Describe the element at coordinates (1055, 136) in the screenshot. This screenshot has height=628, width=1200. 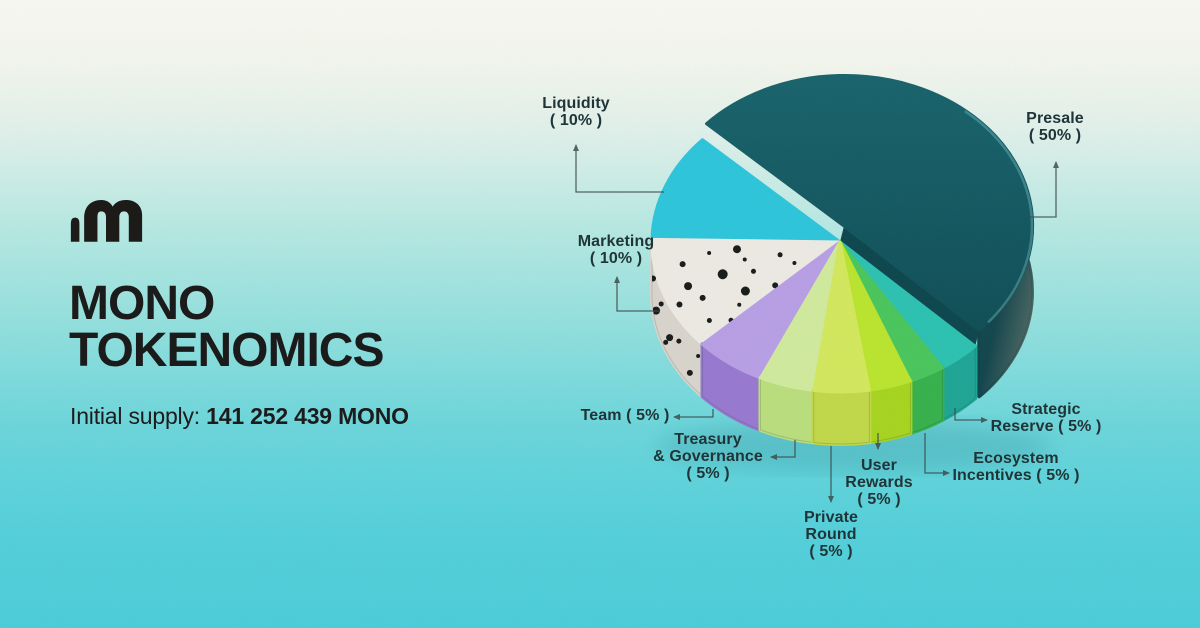
I see `callout-line: ( 50% )` at that location.